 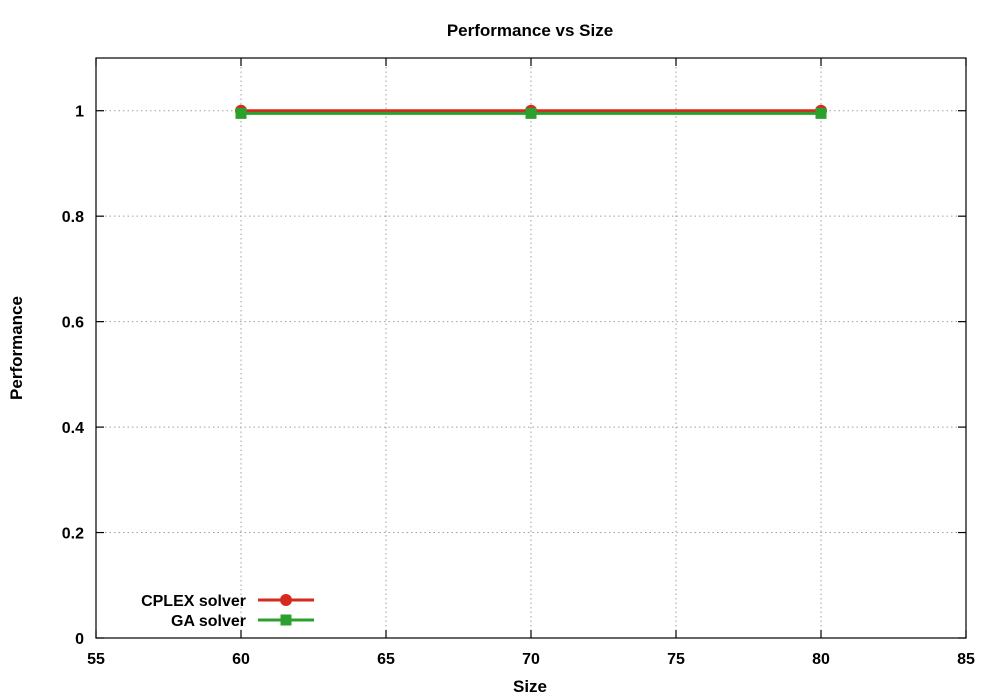 I want to click on x-tick-label: 80, so click(x=821, y=659).